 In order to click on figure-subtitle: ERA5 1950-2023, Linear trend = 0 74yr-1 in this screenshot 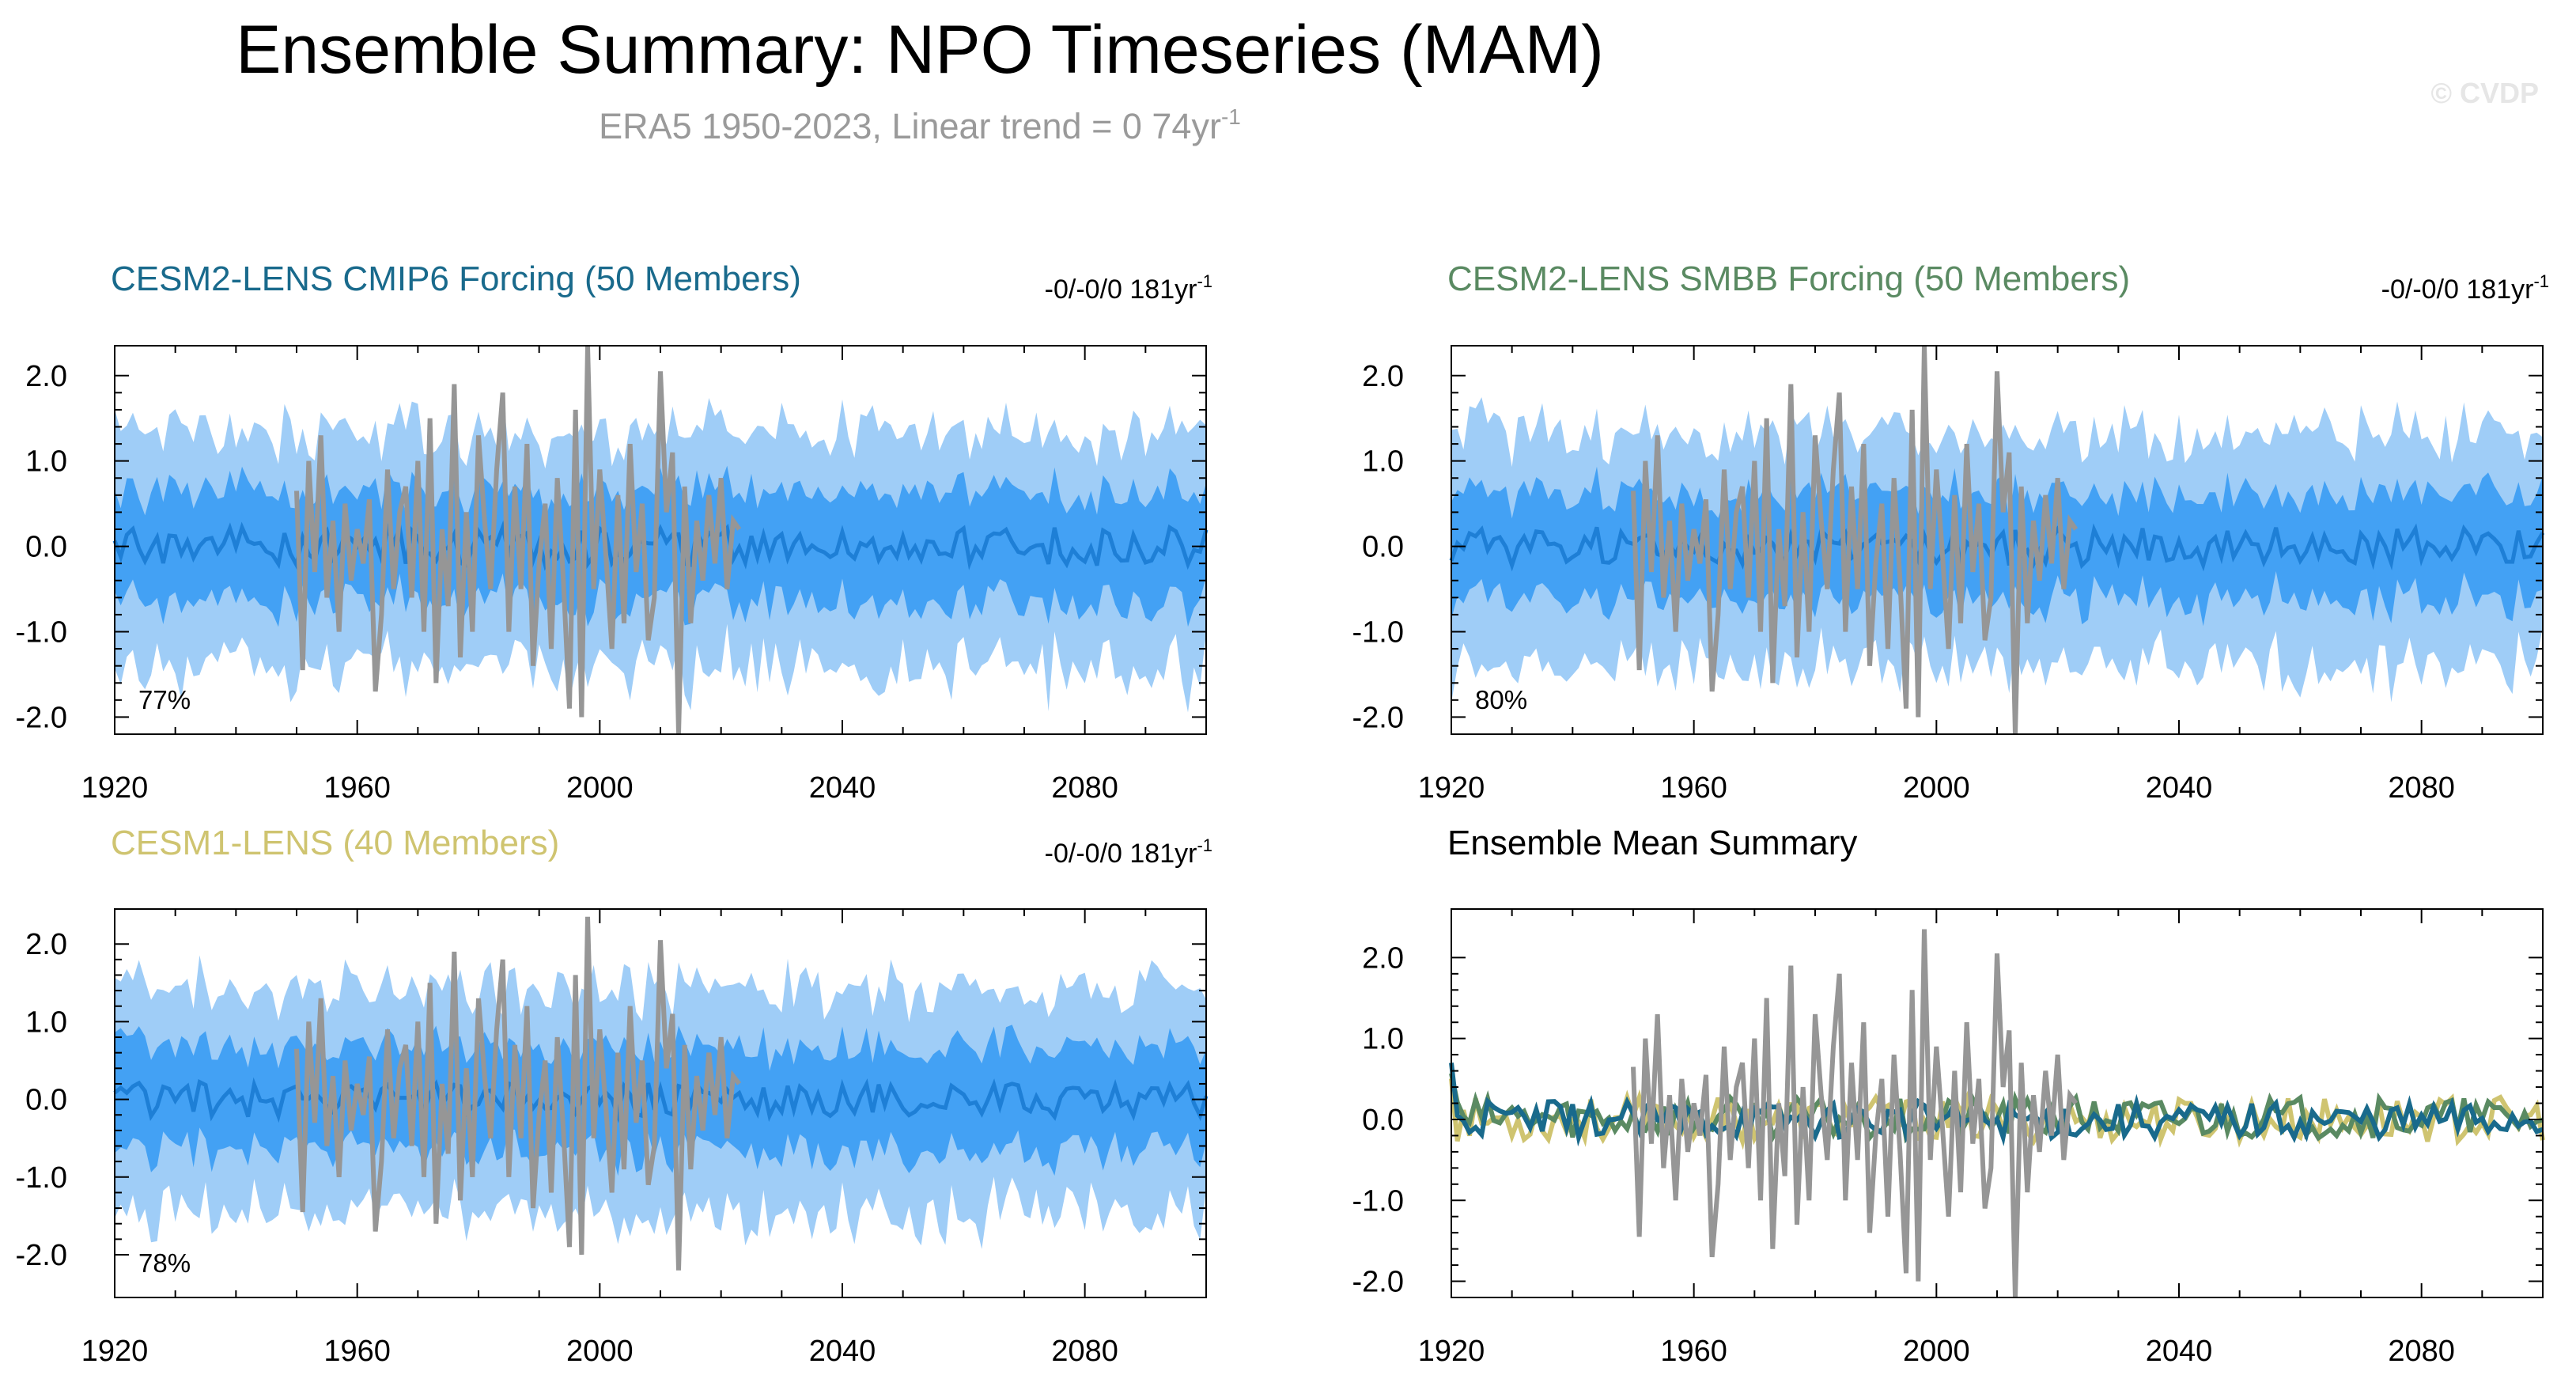, I will do `click(920, 125)`.